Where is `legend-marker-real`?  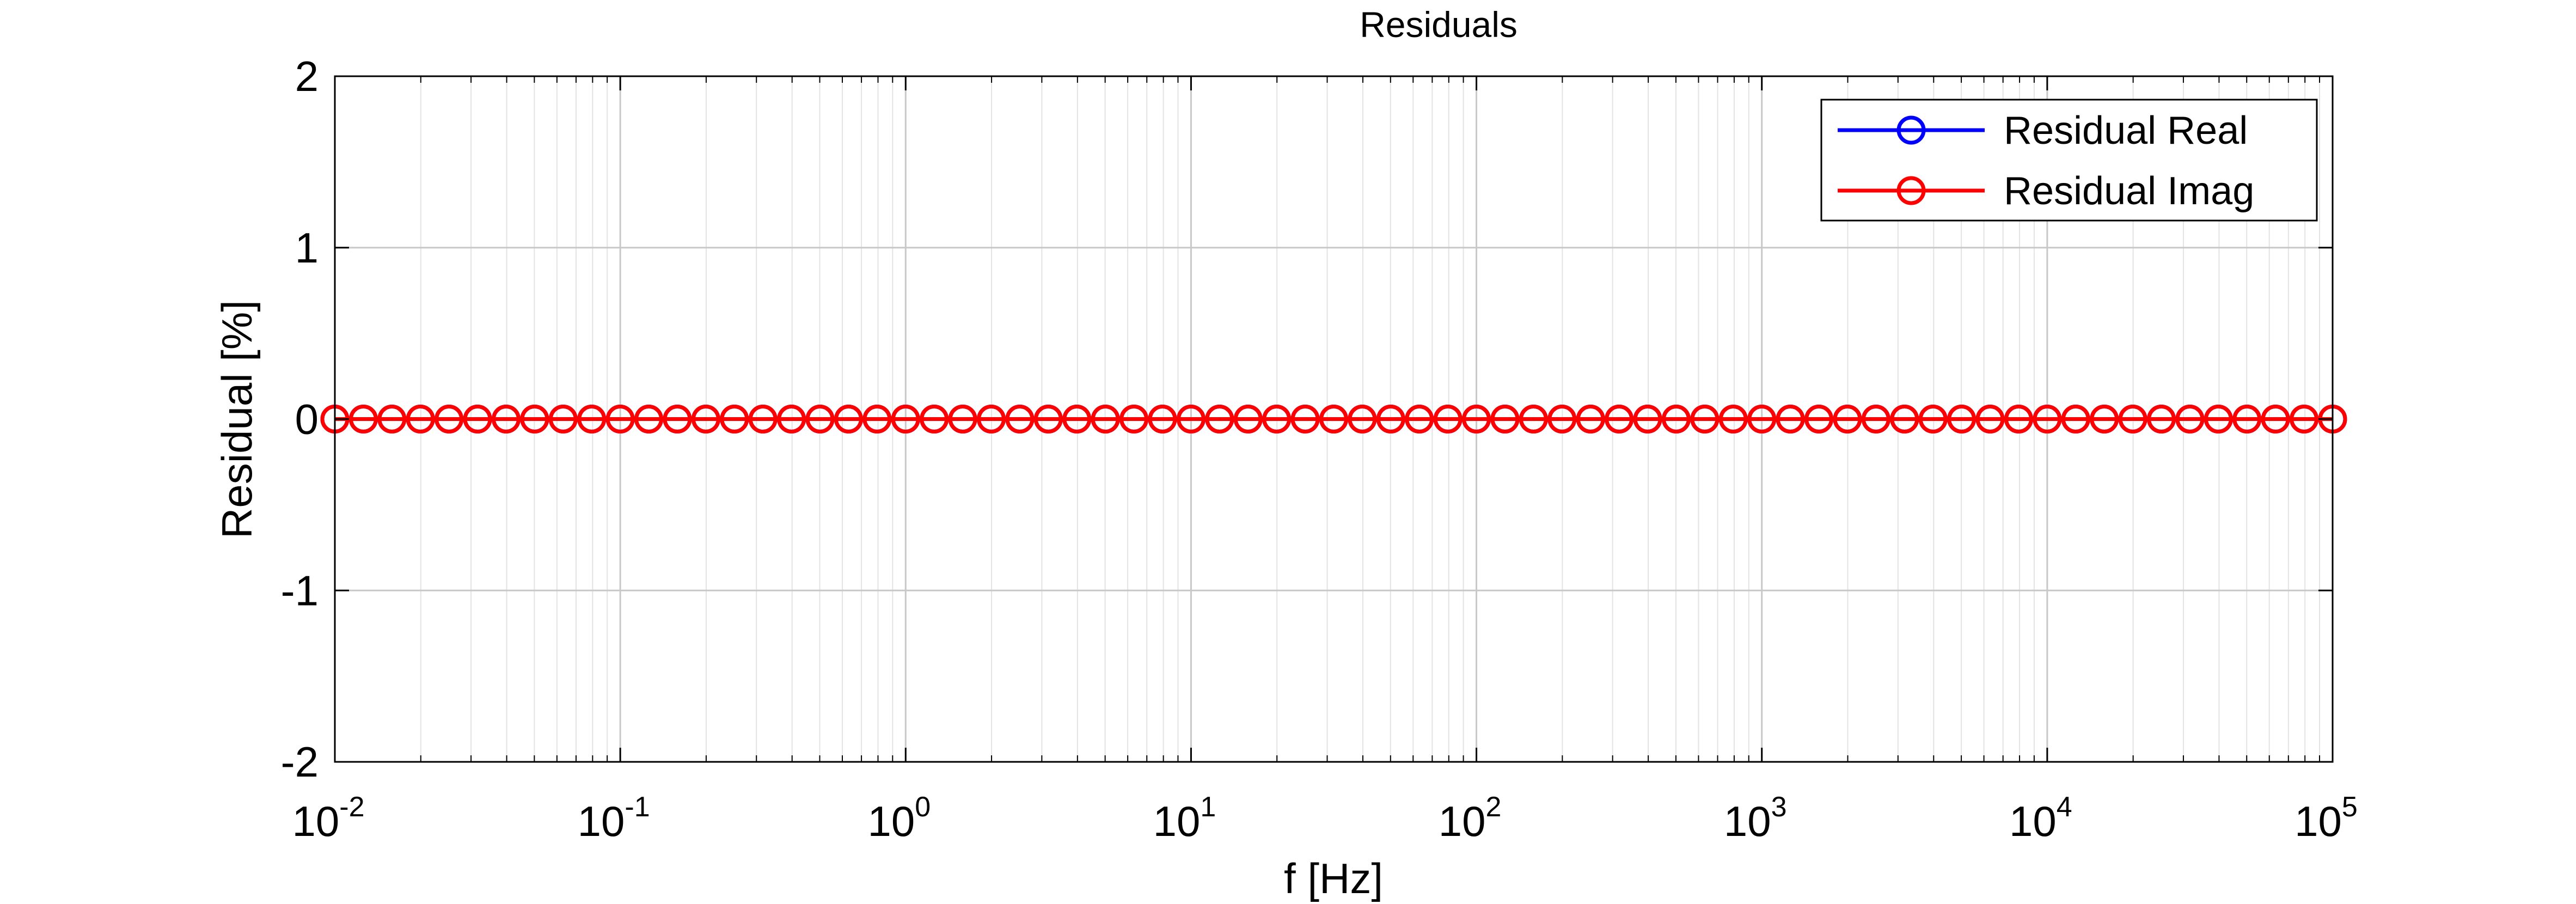 legend-marker-real is located at coordinates (1911, 130).